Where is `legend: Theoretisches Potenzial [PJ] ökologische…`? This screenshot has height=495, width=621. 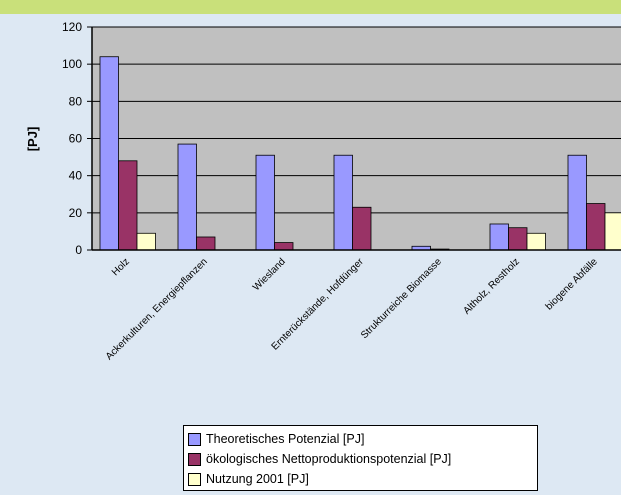 legend: Theoretisches Potenzial [PJ] ökologische… is located at coordinates (360, 458).